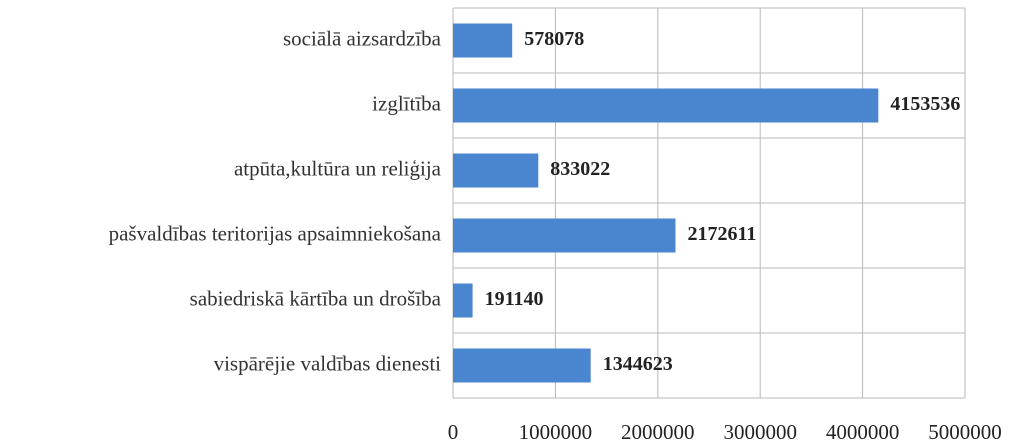 This screenshot has width=1018, height=445. What do you see at coordinates (863, 432) in the screenshot?
I see `x-tick-label: 4000000` at bounding box center [863, 432].